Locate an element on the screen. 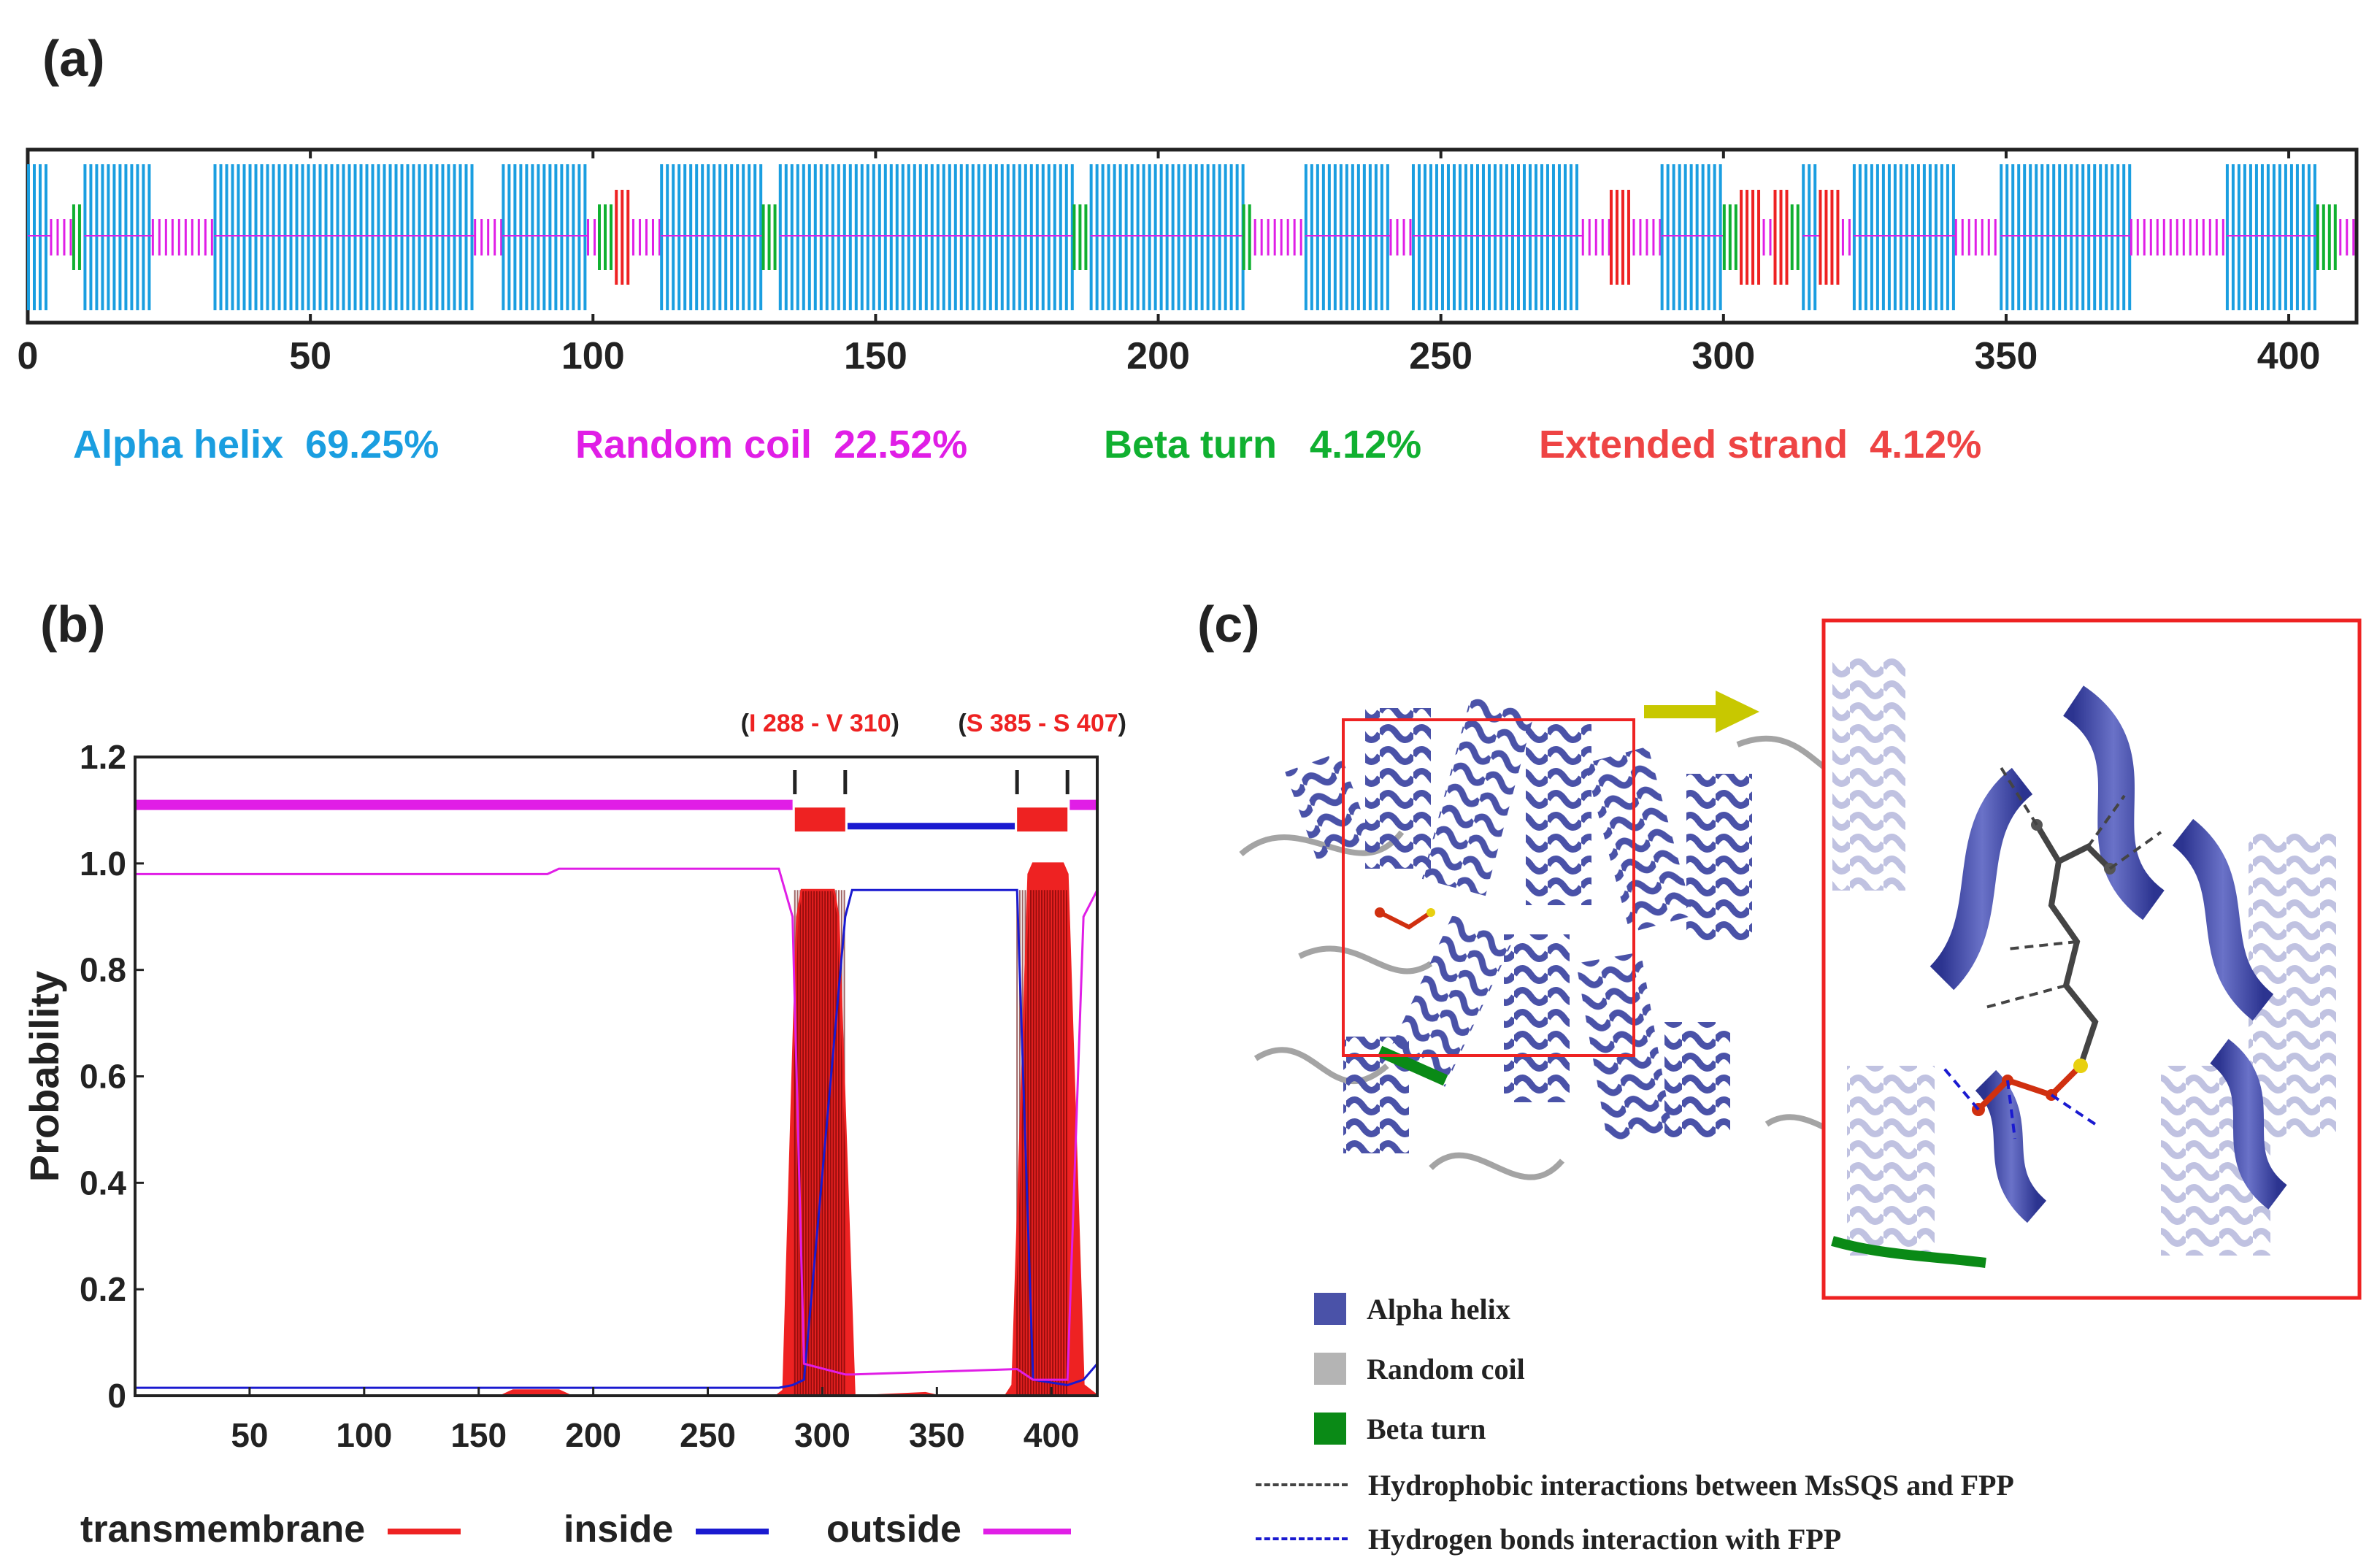 This screenshot has width=2377, height=1568. y-tick-label: 1.2 is located at coordinates (103, 757).